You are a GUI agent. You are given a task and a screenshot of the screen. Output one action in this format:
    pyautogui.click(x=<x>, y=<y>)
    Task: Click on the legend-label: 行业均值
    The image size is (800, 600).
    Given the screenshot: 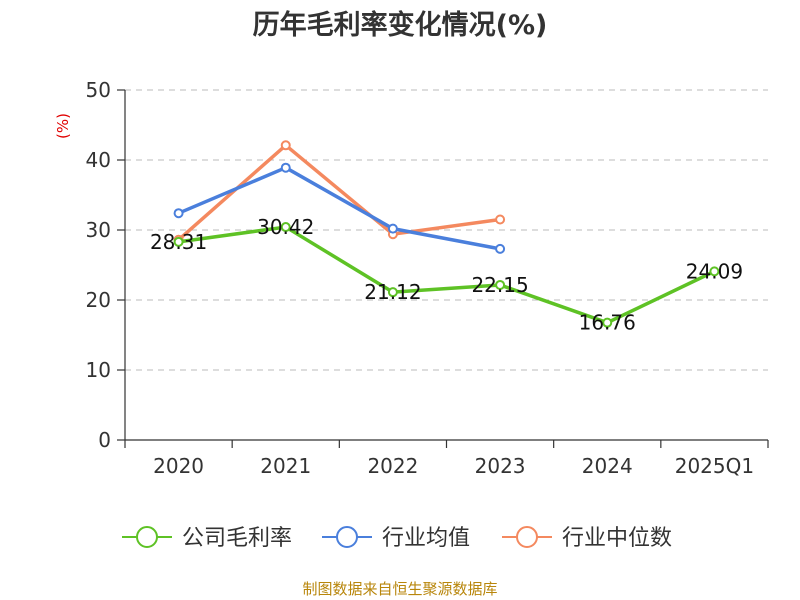 What is the action you would take?
    pyautogui.click(x=426, y=538)
    